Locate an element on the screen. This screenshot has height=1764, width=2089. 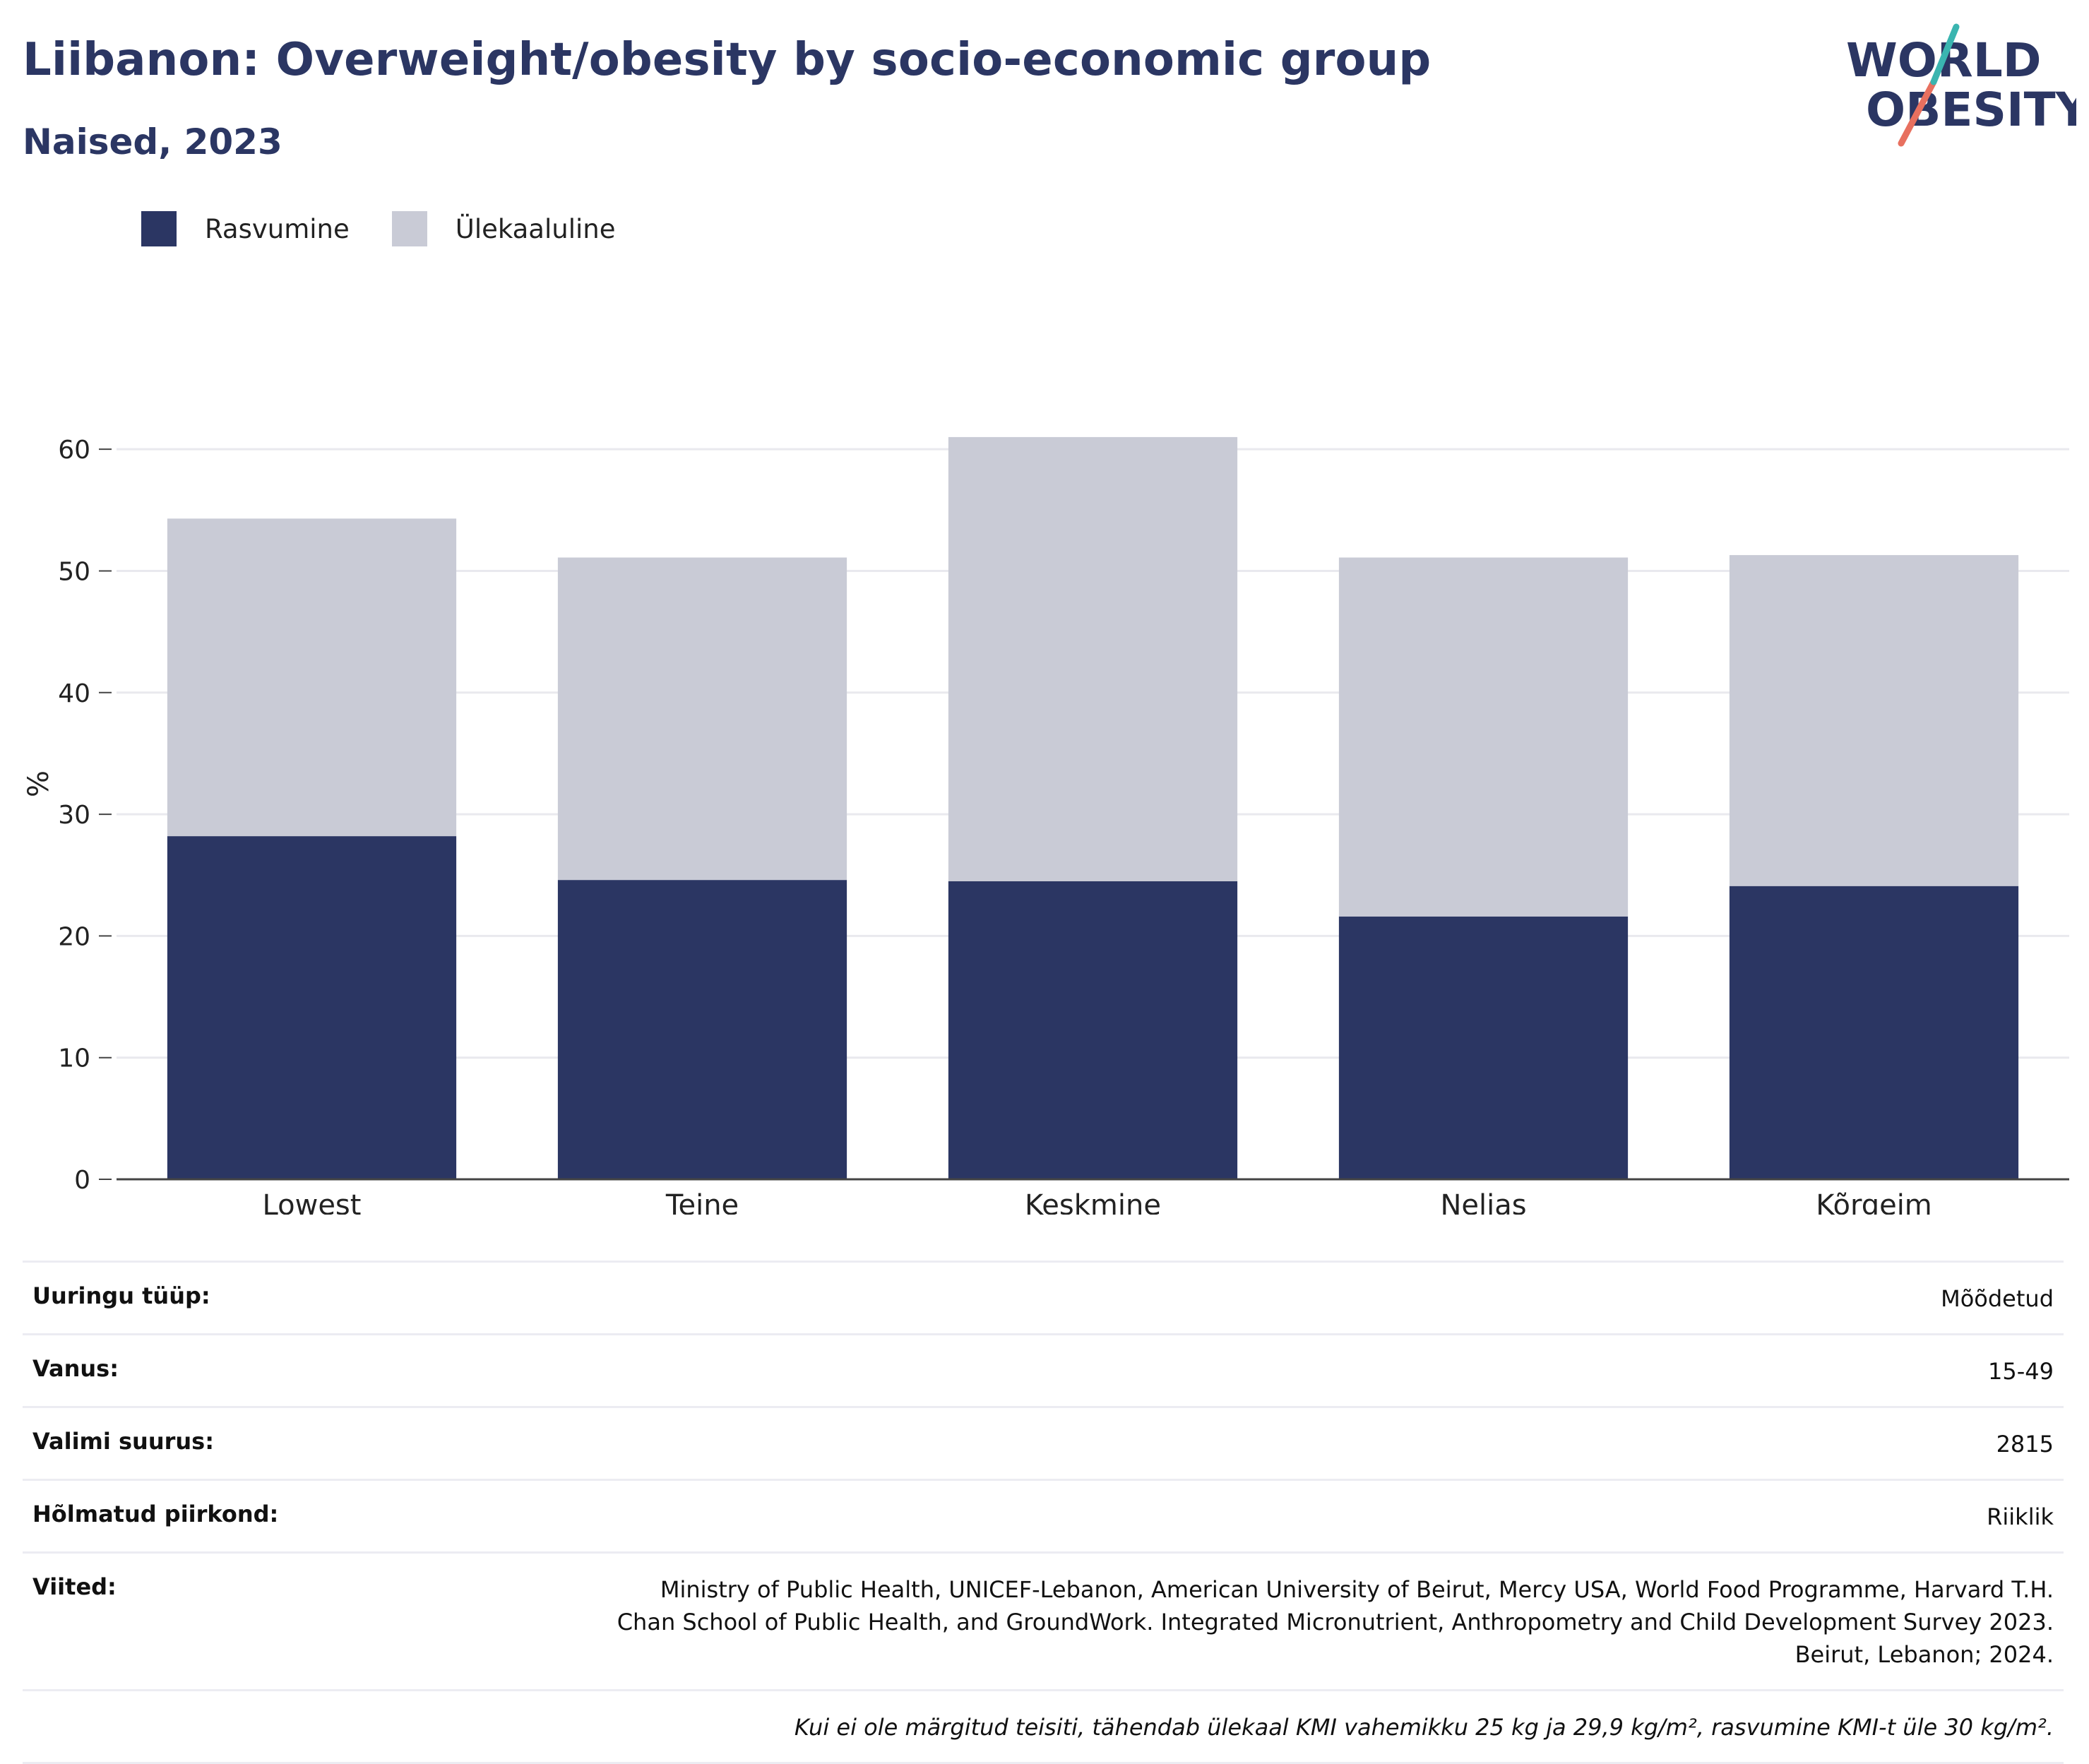
y-tick-label: 10 is located at coordinates (74, 1058).